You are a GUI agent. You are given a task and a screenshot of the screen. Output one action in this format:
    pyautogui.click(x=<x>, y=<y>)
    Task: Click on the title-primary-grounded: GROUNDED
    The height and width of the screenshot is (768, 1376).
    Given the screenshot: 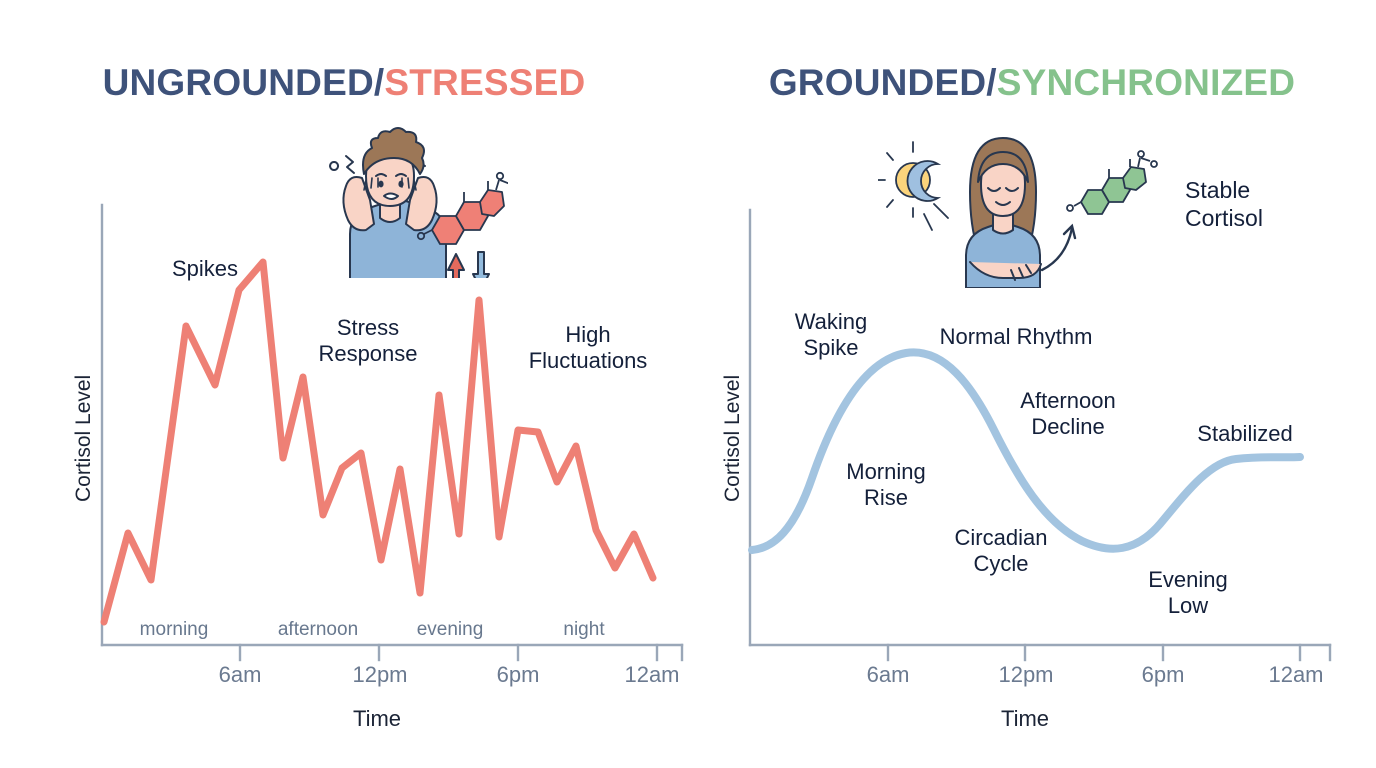 What is the action you would take?
    pyautogui.click(x=877, y=82)
    